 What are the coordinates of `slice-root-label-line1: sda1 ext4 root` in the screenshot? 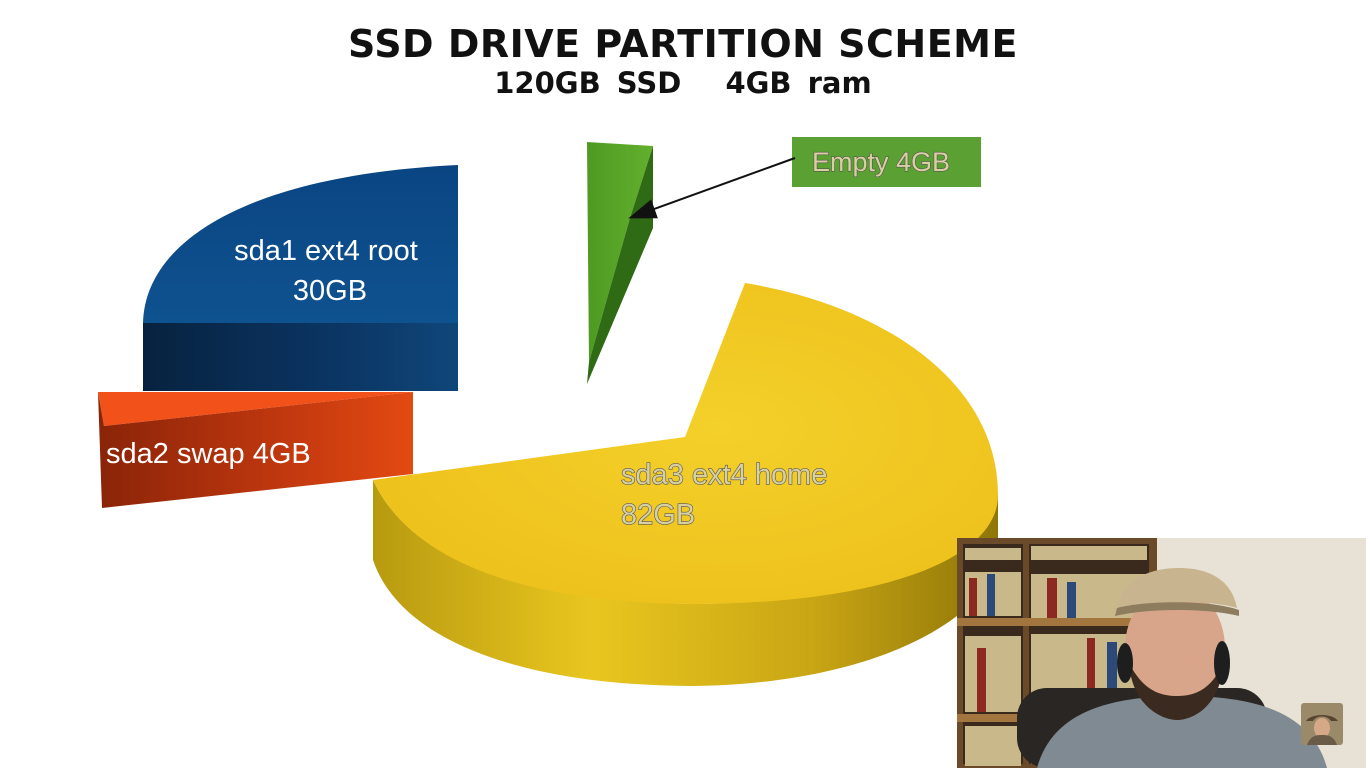 It's located at (326, 251).